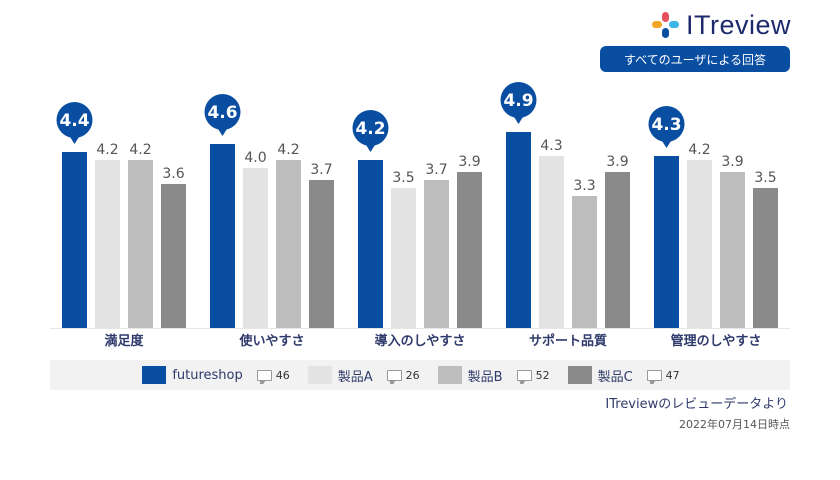 The width and height of the screenshot is (840, 480). I want to click on value-callout: 4.9, so click(518, 103).